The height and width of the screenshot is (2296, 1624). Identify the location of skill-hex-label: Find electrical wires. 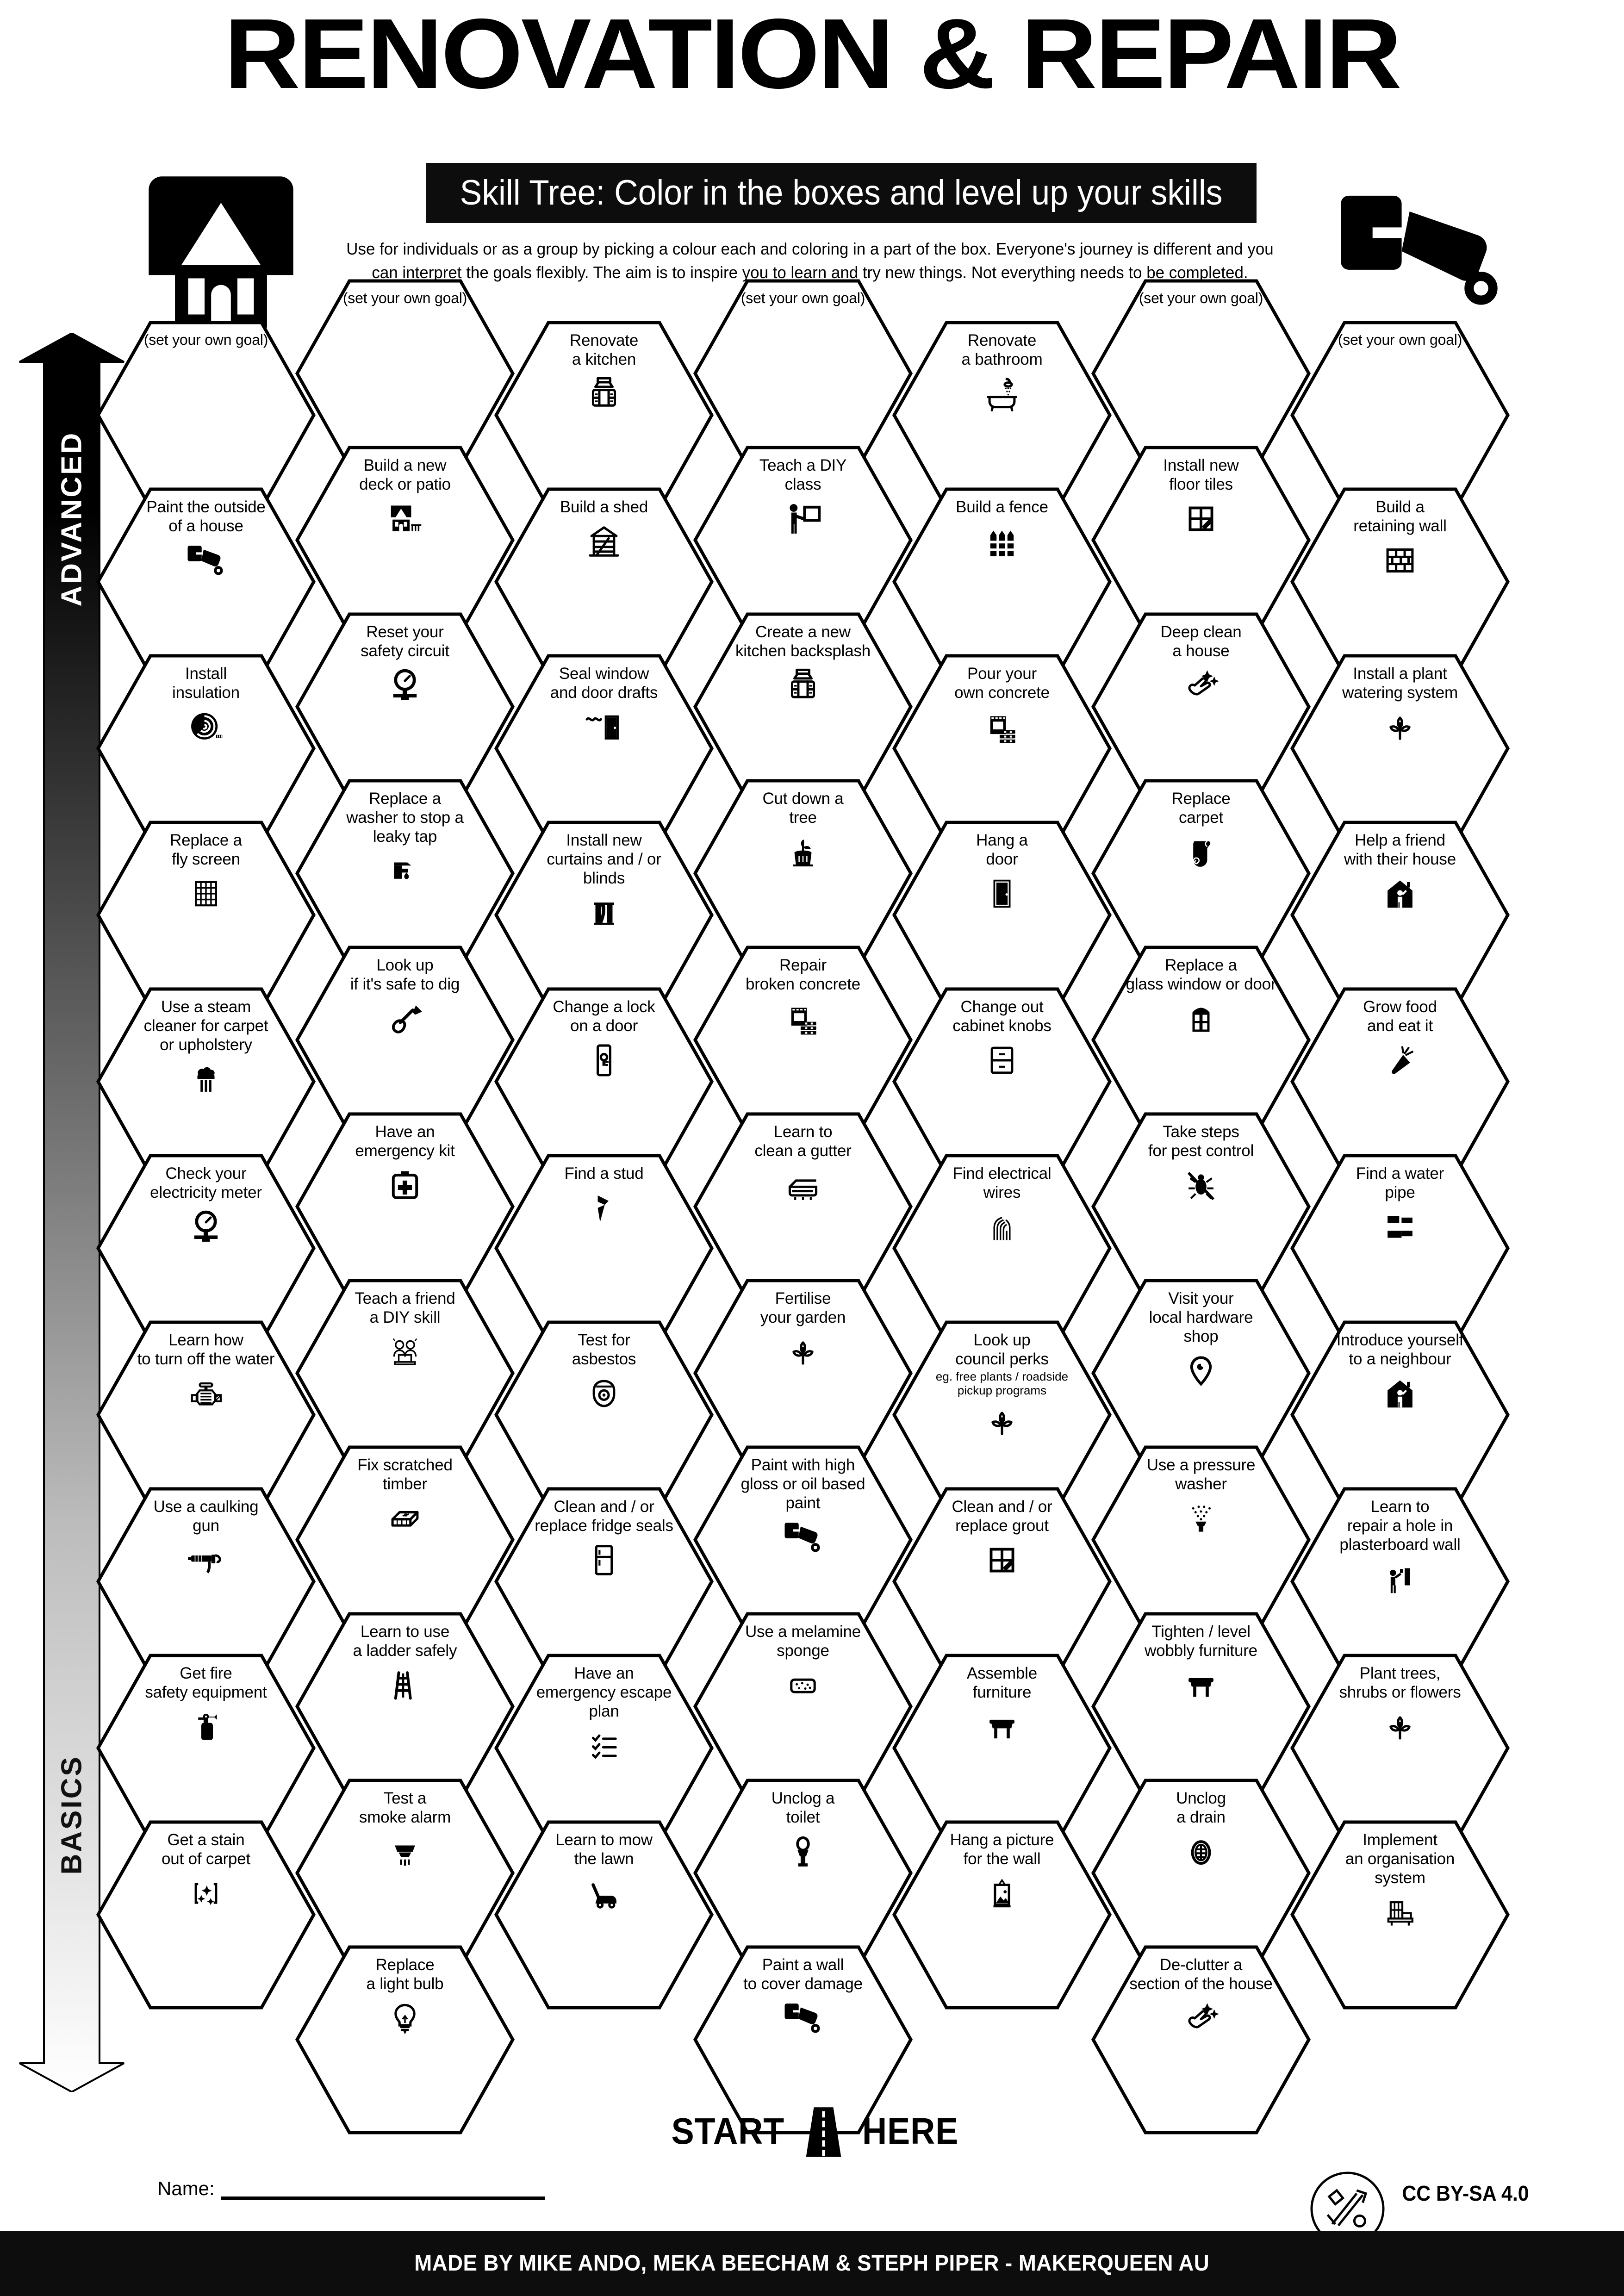
(1002, 1182).